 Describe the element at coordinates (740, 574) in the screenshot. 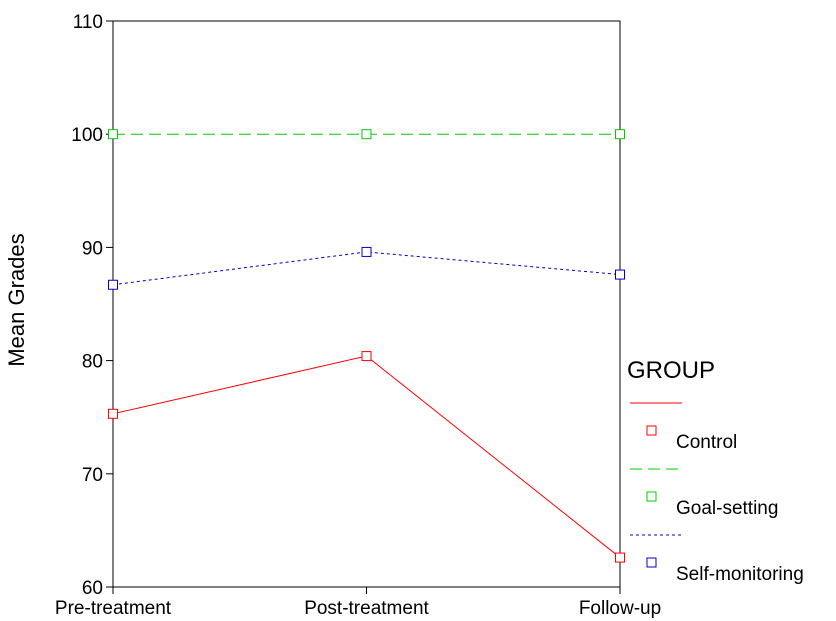

I see `legend-label: Self-monitoring` at that location.